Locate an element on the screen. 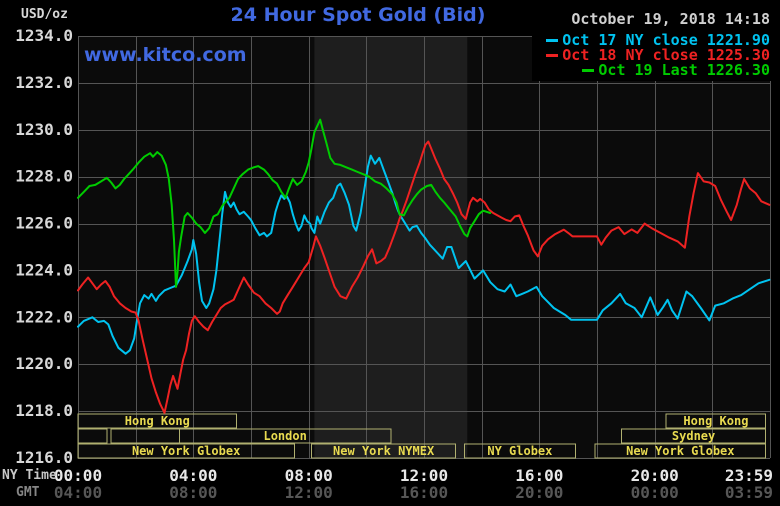 This screenshot has height=506, width=780. oct17-line-swatch-icon is located at coordinates (552, 40).